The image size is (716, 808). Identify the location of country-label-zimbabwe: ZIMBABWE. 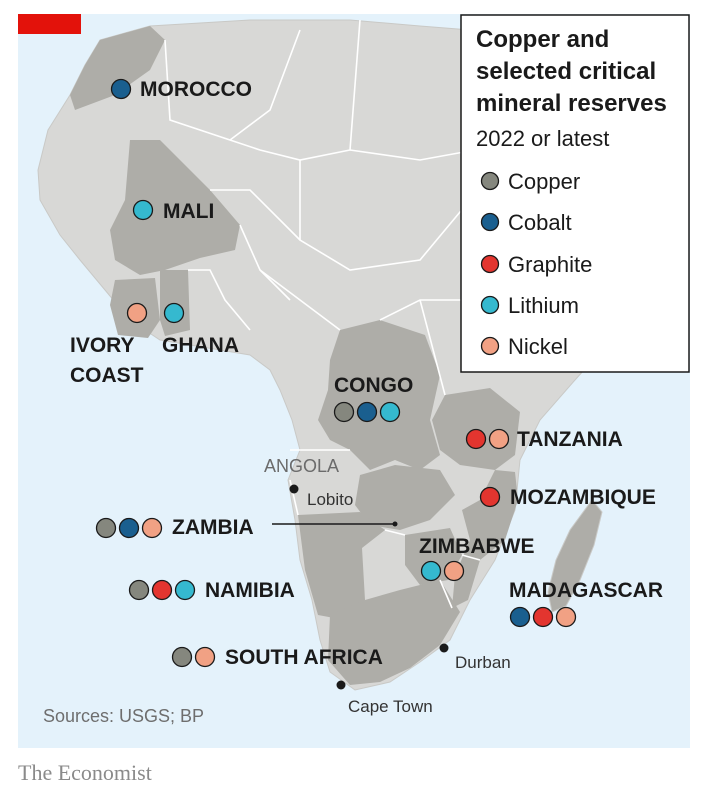
(476, 546).